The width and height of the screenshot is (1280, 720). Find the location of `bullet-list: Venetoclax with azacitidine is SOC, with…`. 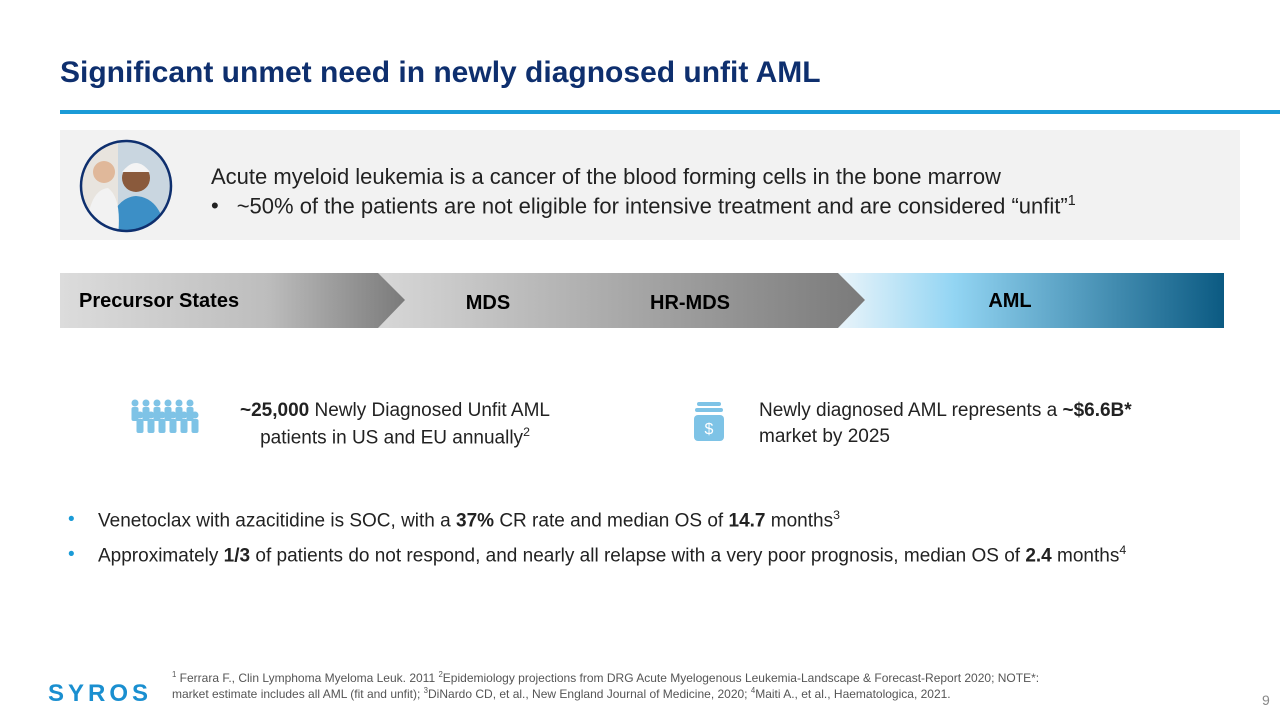

bullet-list: Venetoclax with azacitidine is SOC, with… is located at coordinates (644, 542).